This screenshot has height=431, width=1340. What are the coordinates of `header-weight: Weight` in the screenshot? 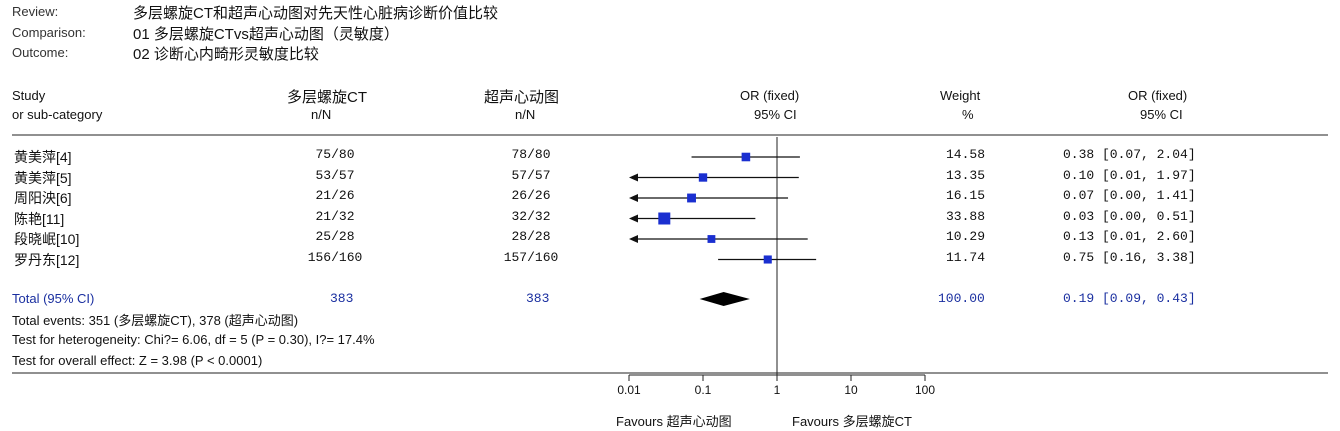 It's located at (960, 95).